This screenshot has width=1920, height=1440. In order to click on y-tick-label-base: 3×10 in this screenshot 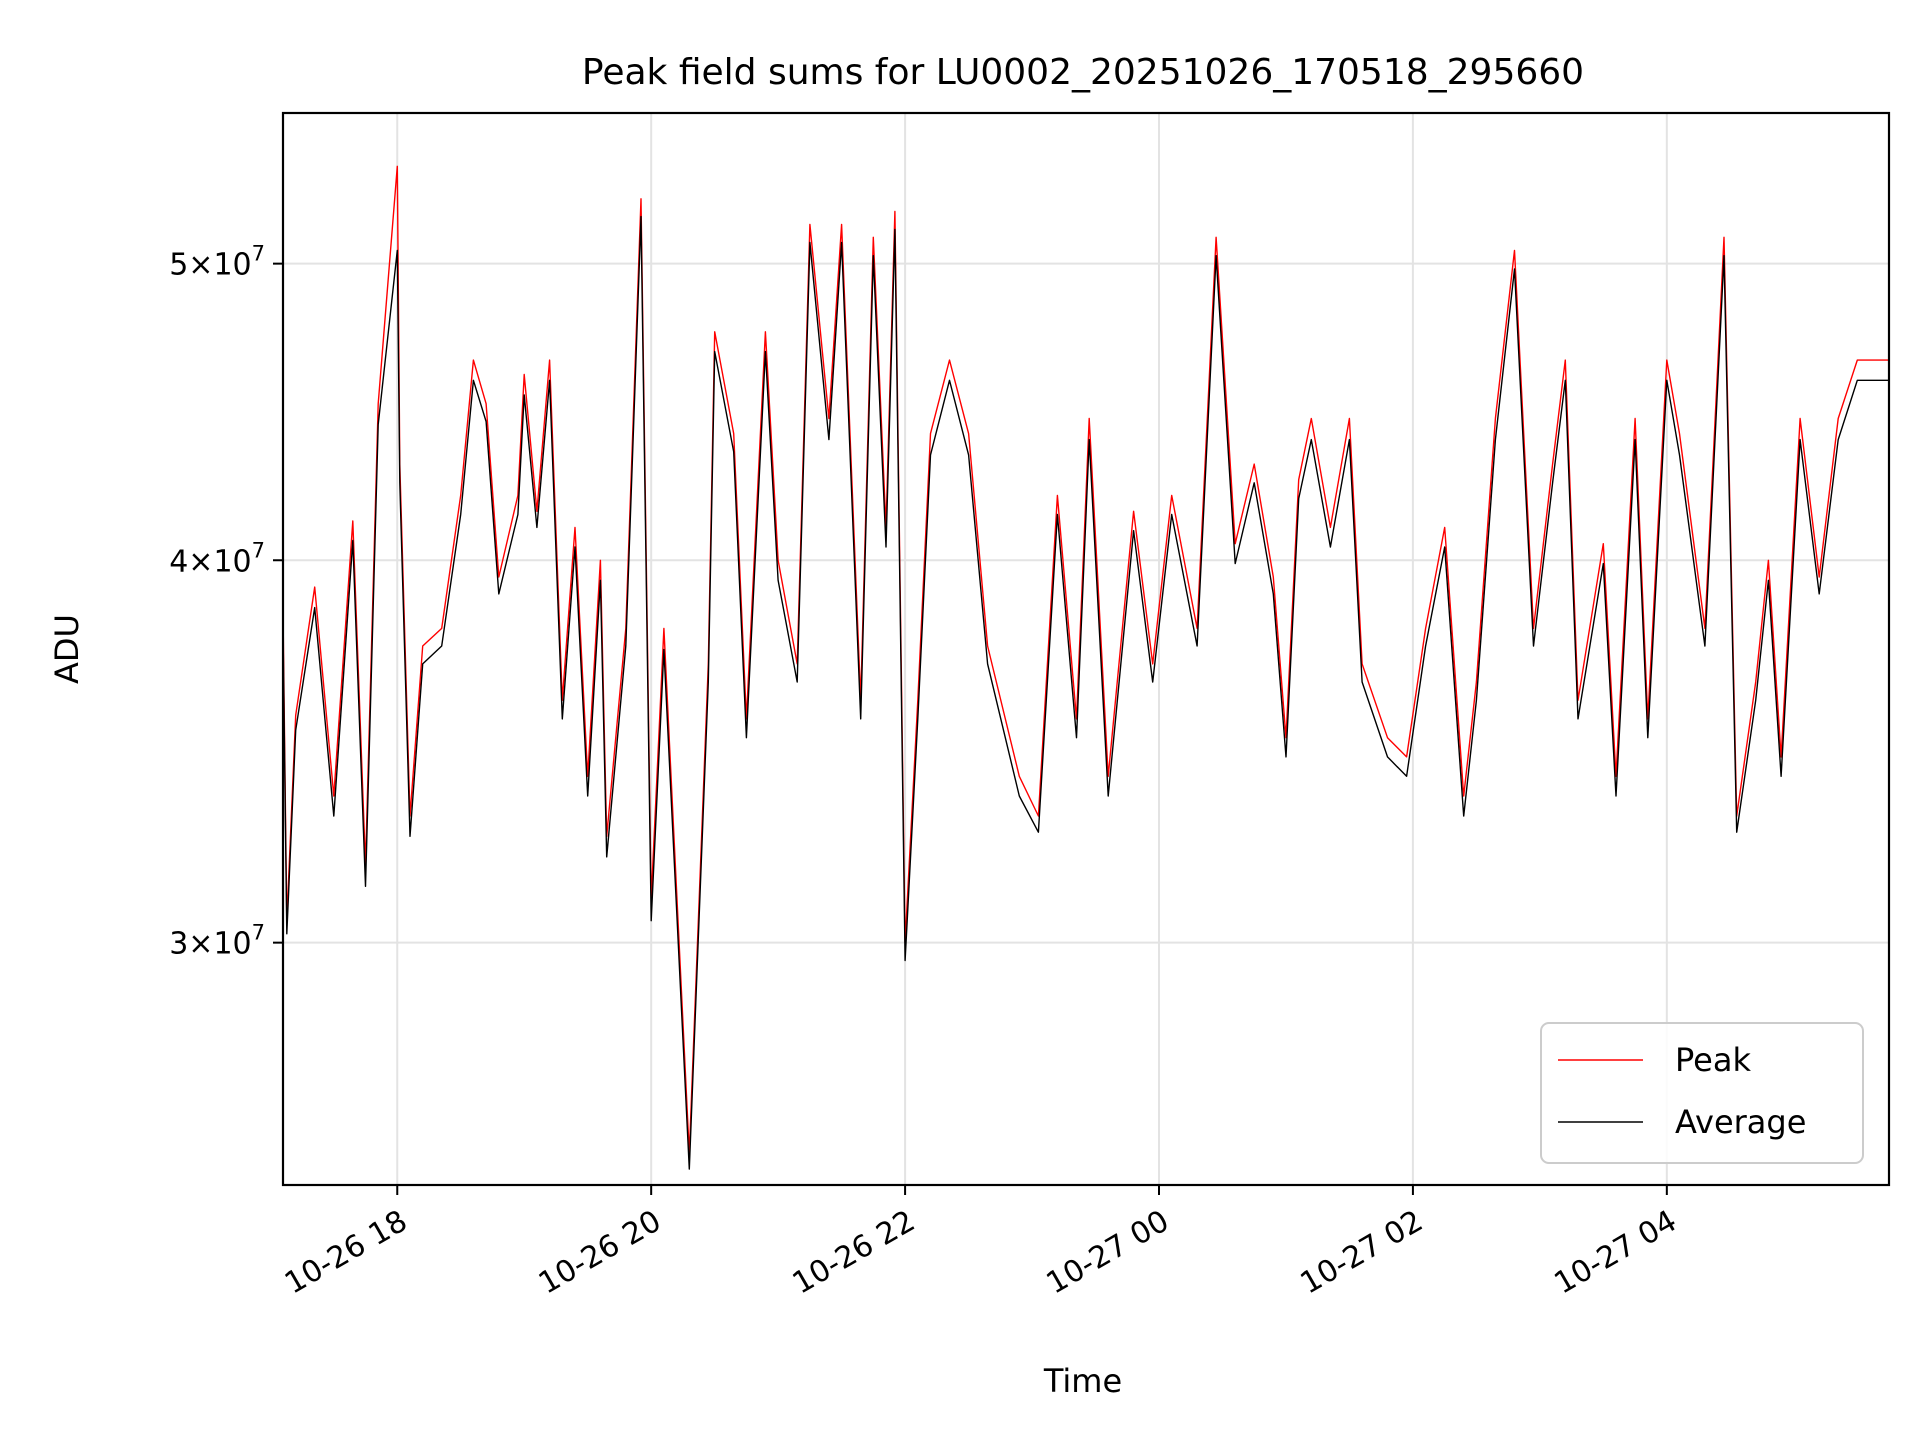, I will do `click(210, 944)`.